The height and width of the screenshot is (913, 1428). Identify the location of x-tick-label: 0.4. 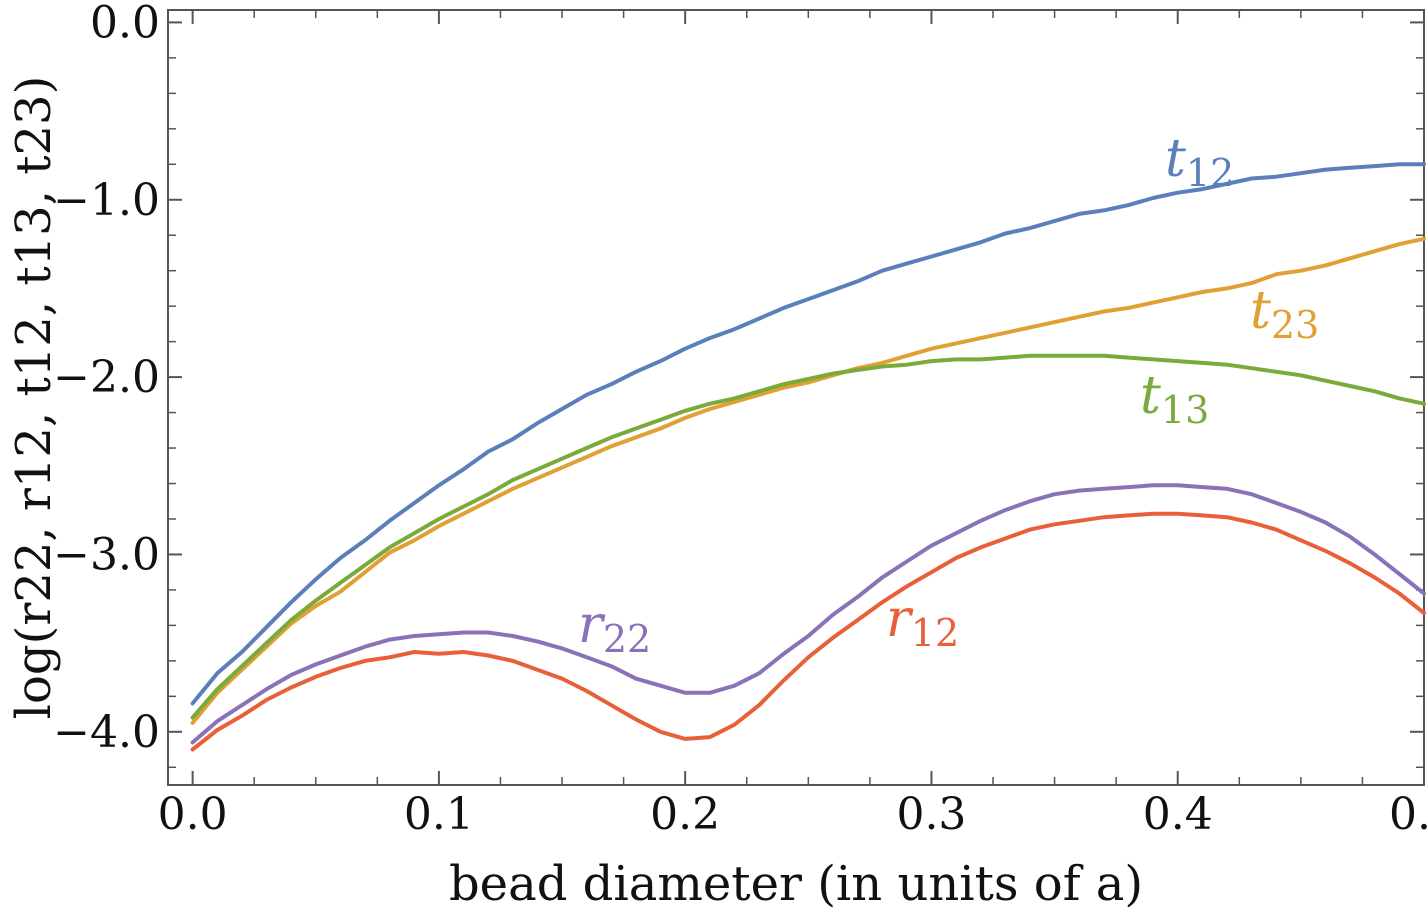
(1178, 814).